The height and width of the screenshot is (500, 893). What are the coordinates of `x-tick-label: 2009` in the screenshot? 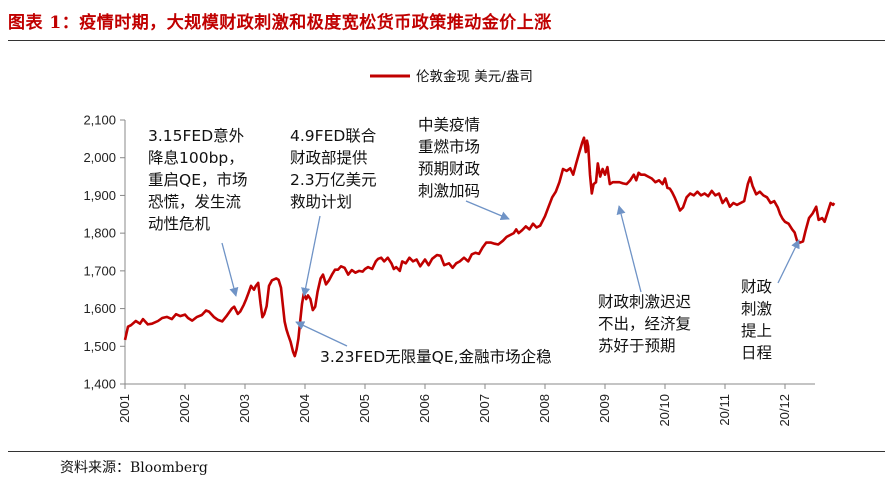 It's located at (604, 408).